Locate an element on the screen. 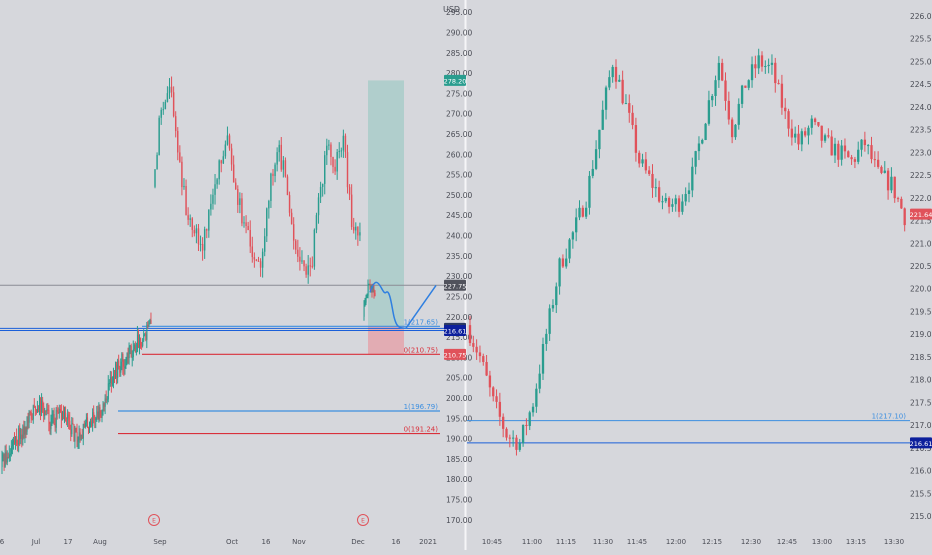 The width and height of the screenshot is (932, 555). price-label: 210.75 is located at coordinates (455, 355).